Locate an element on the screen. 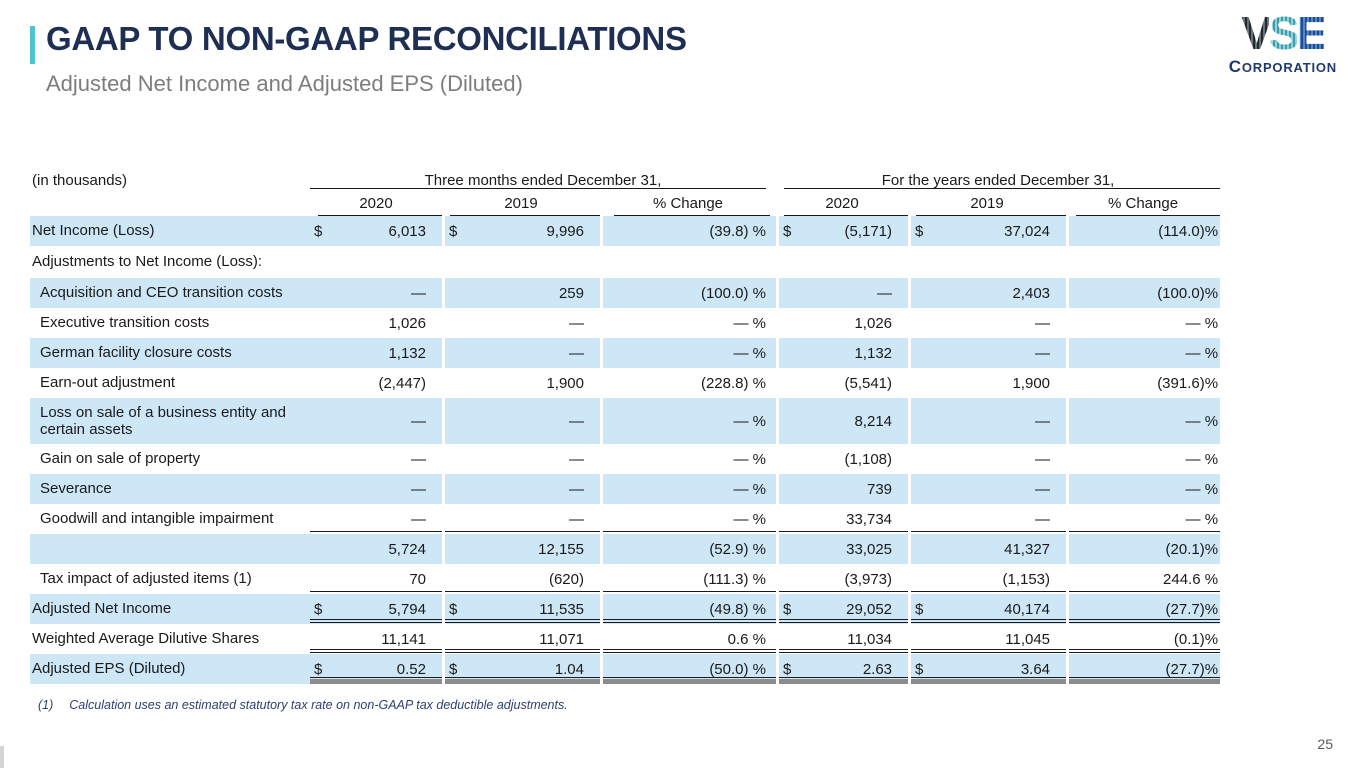 The image size is (1365, 768). cell-p1: (52.9) % is located at coordinates (688, 549).